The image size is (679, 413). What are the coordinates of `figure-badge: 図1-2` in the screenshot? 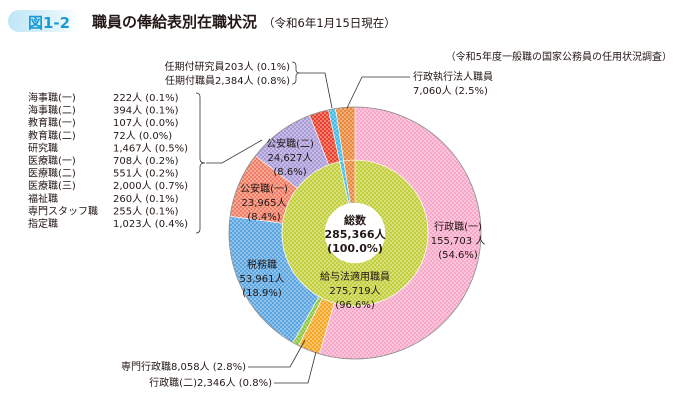 It's located at (43, 21).